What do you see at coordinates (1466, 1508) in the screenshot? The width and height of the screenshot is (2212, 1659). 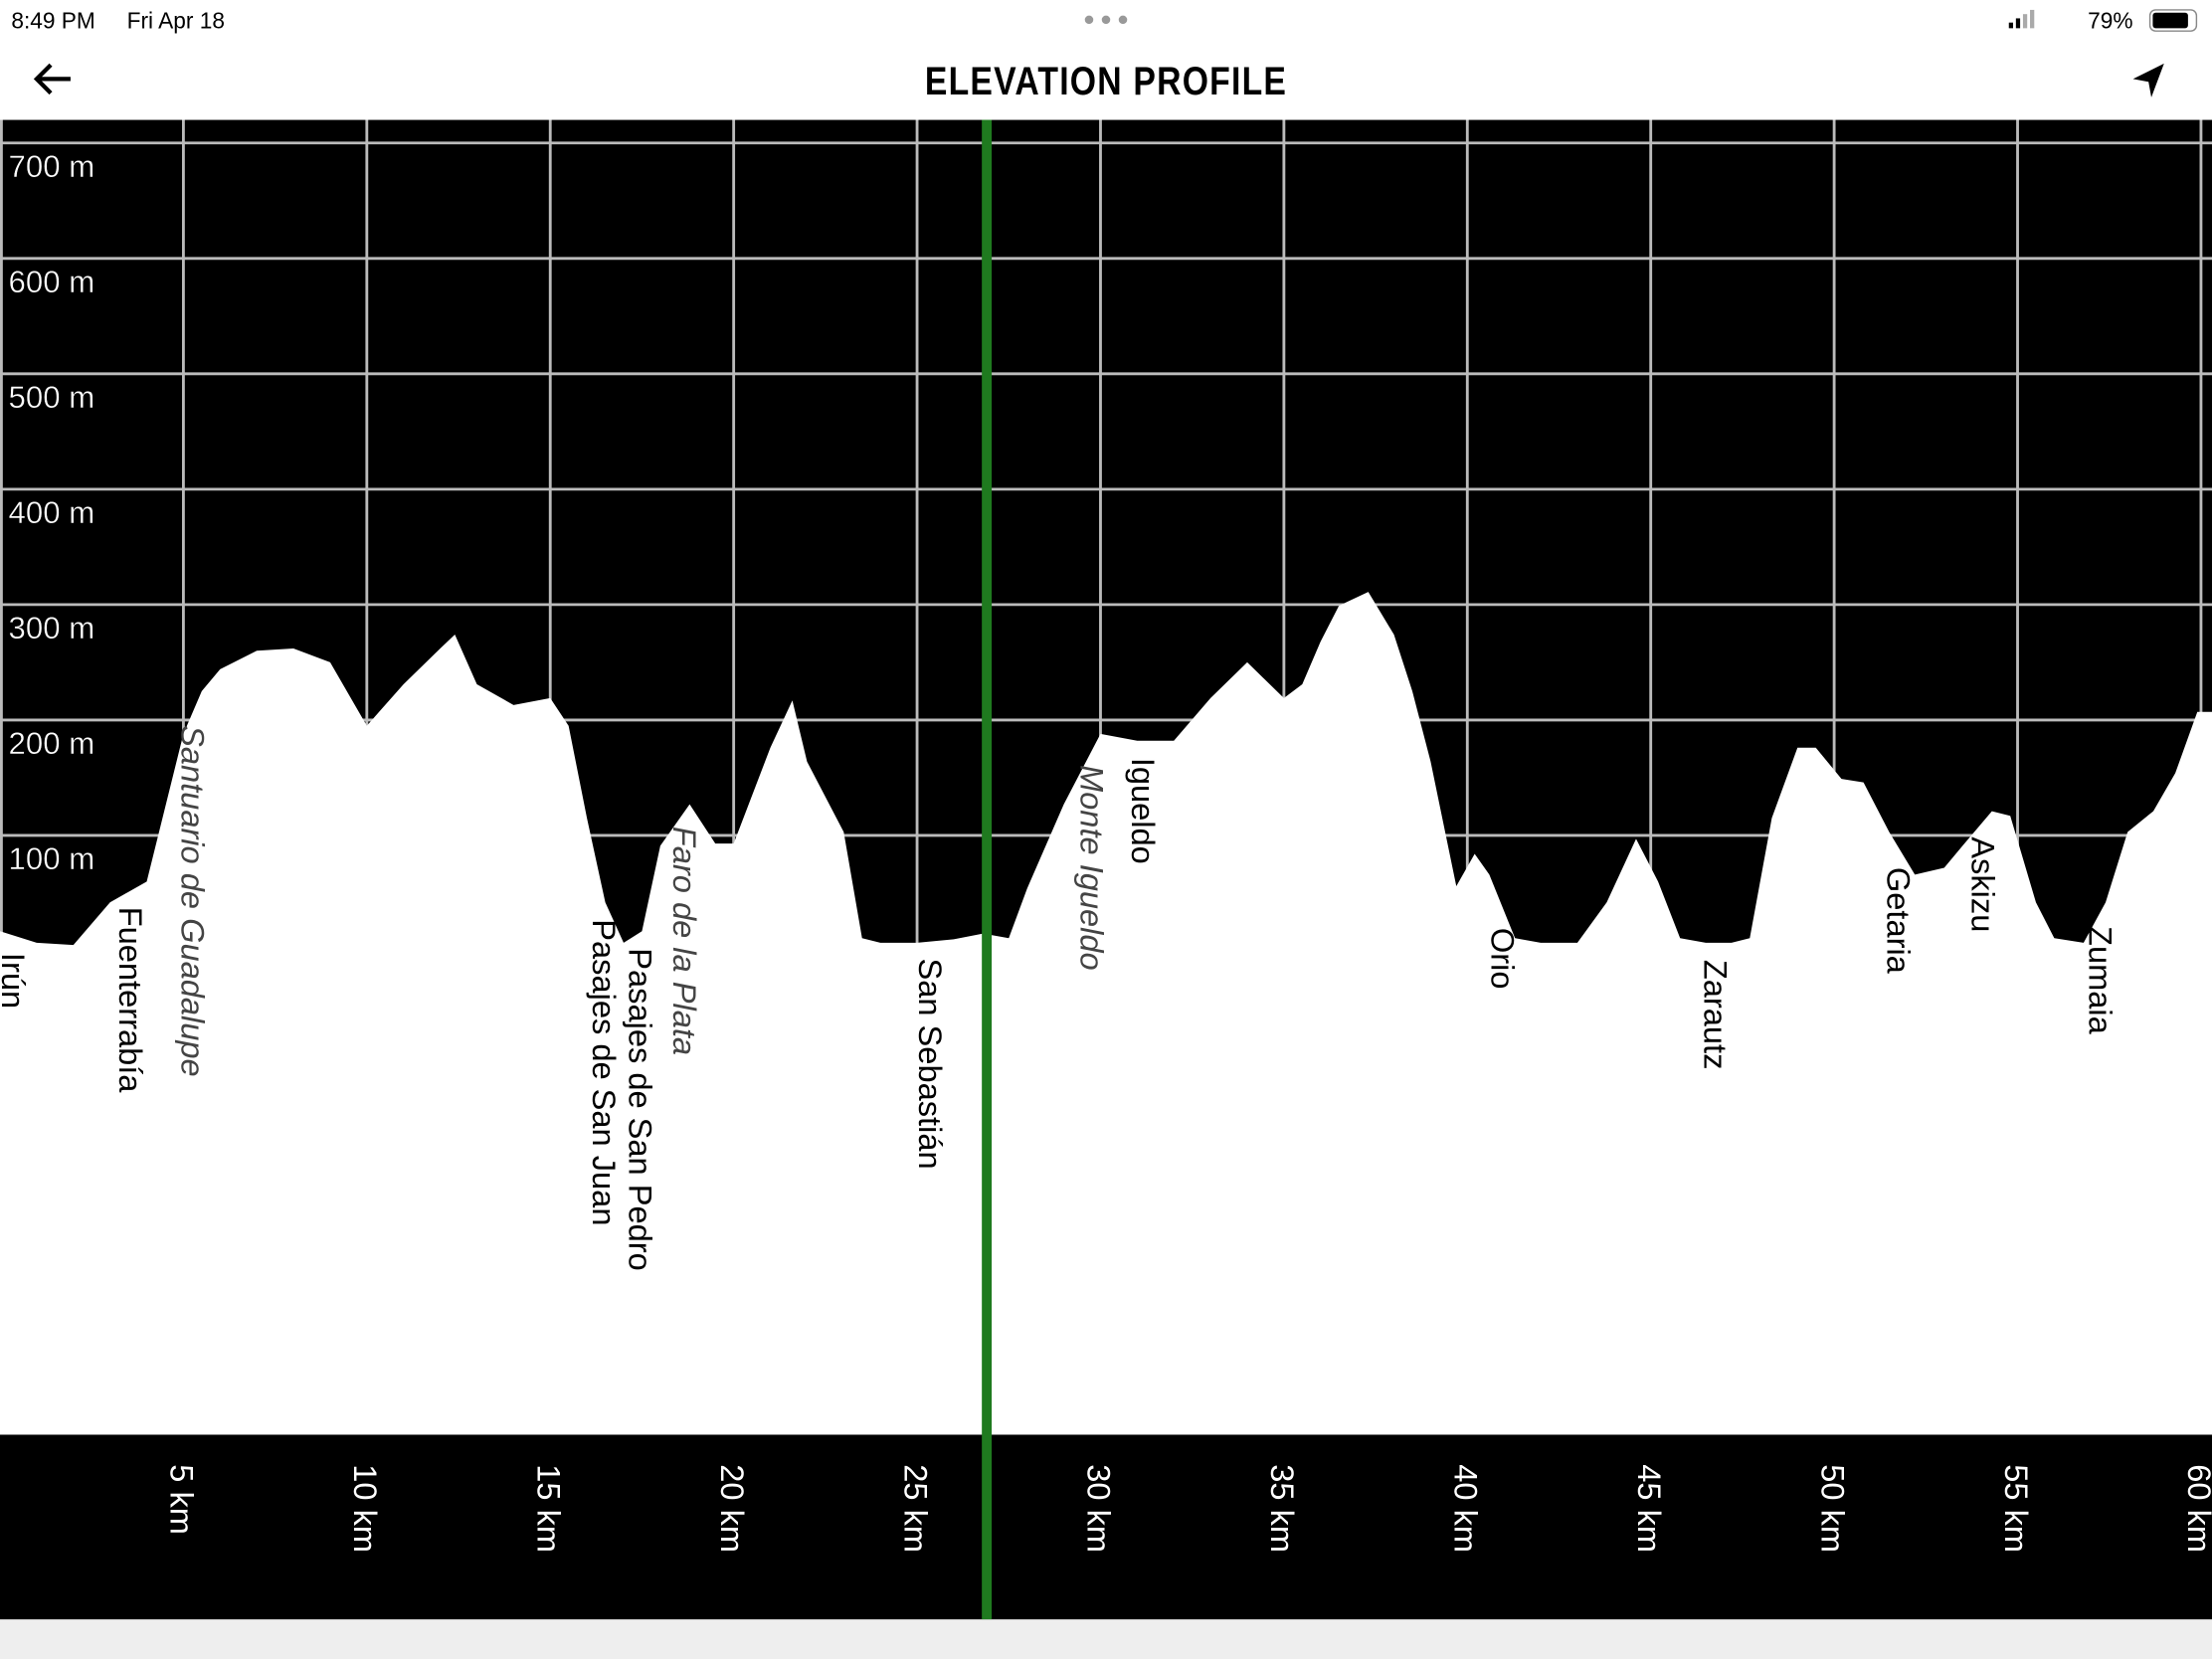 I see `x-tick-label: 40 km` at bounding box center [1466, 1508].